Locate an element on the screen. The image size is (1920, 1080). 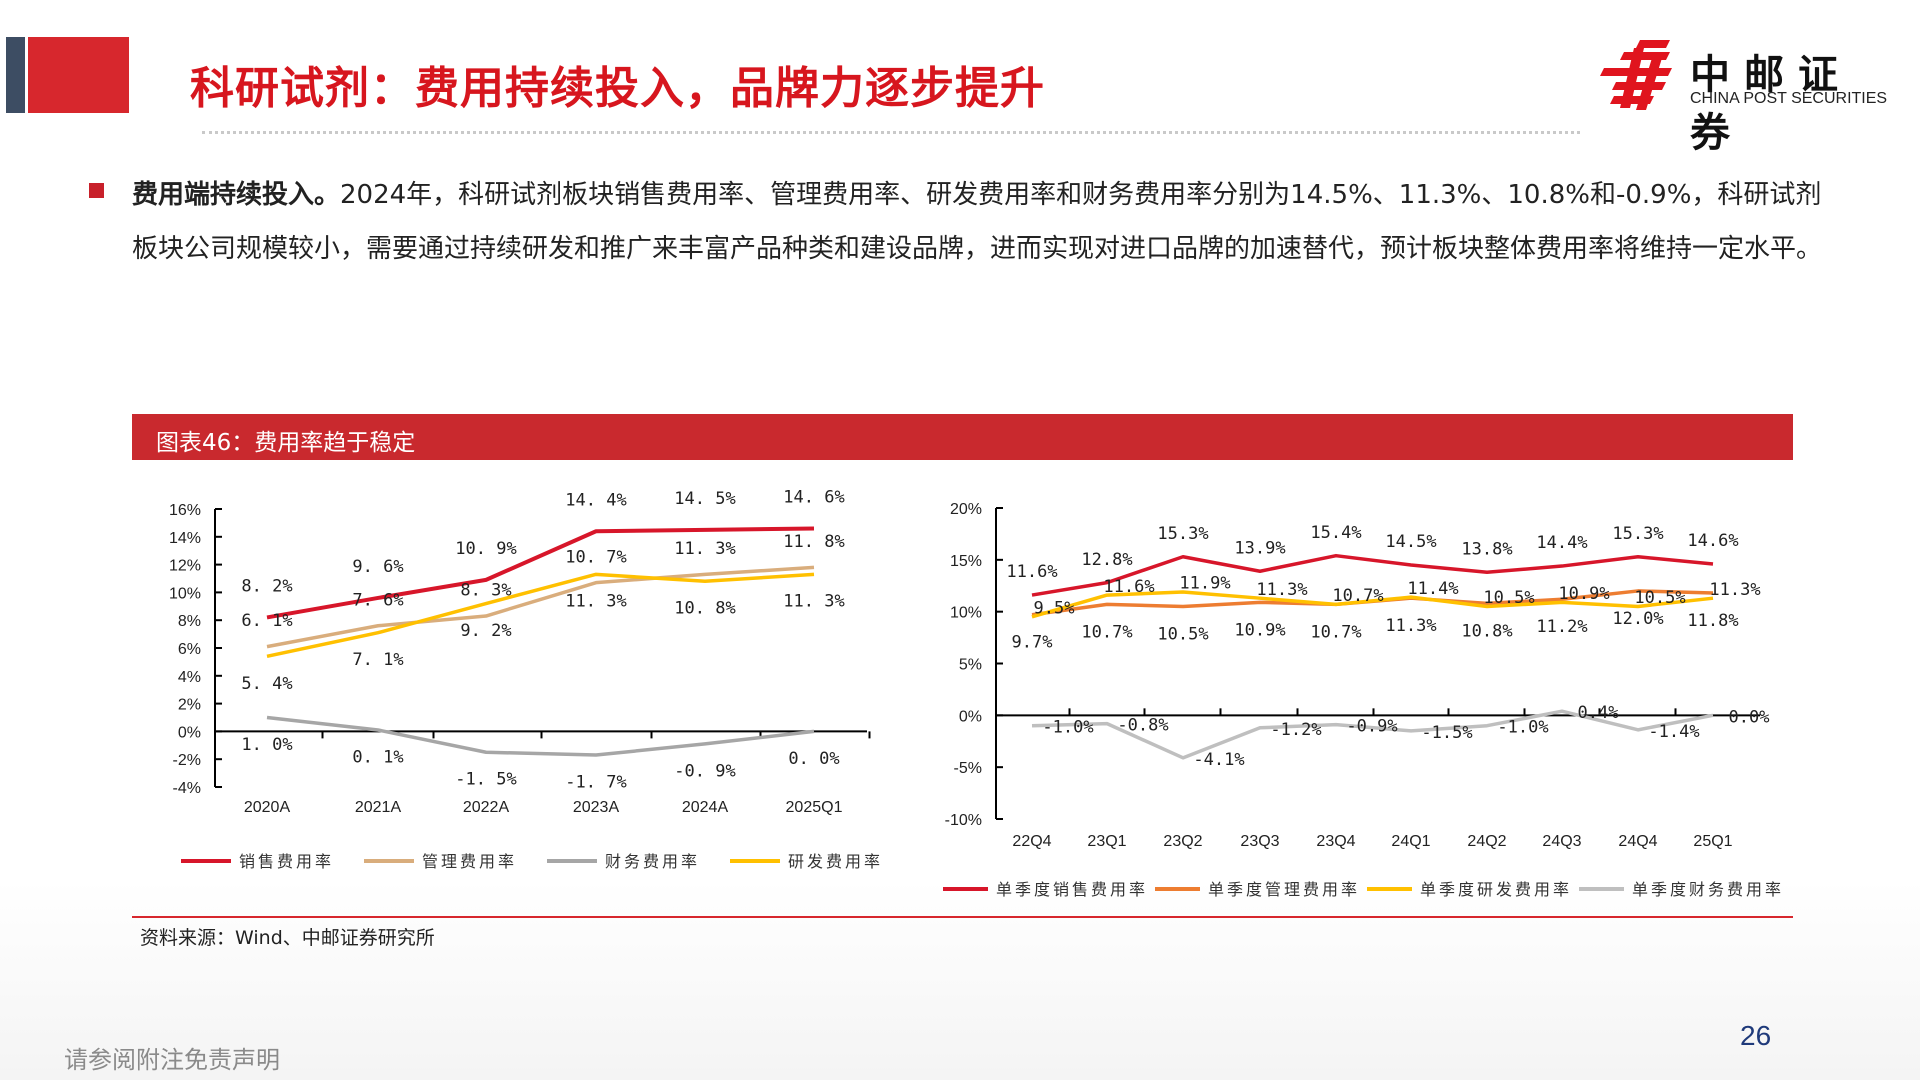
data-label: -0.9% is located at coordinates (1371, 727).